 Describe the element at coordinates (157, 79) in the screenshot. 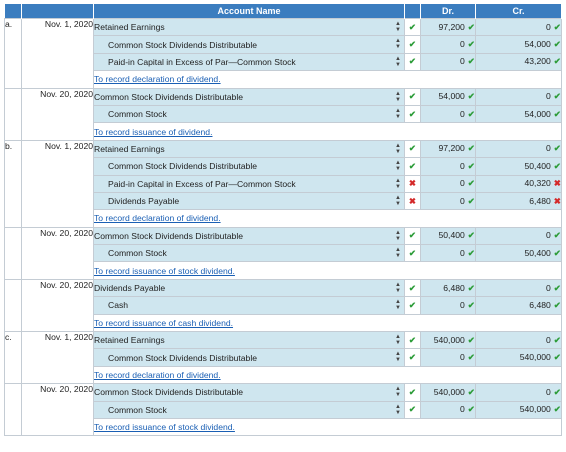

I see `entry-memo: To record declaration of dividend.` at that location.